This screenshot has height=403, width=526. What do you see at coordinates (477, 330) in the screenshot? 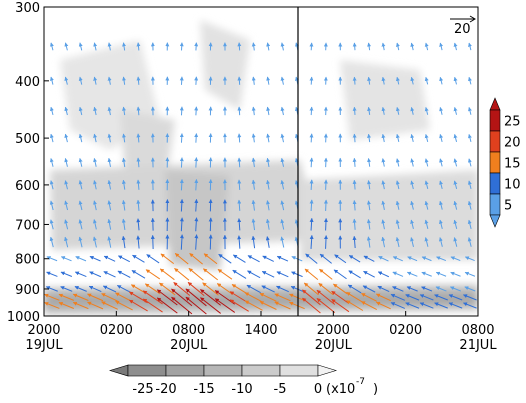
I see `x-tick-time-label: 0800` at bounding box center [477, 330].